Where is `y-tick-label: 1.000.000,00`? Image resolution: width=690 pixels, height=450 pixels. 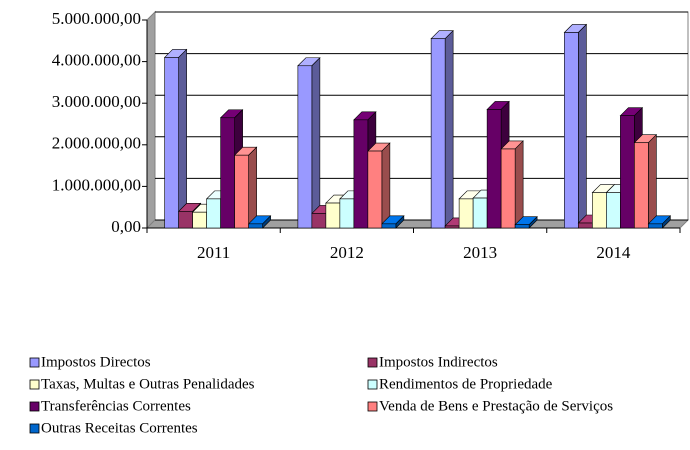 y-tick-label: 1.000.000,00 is located at coordinates (96, 184).